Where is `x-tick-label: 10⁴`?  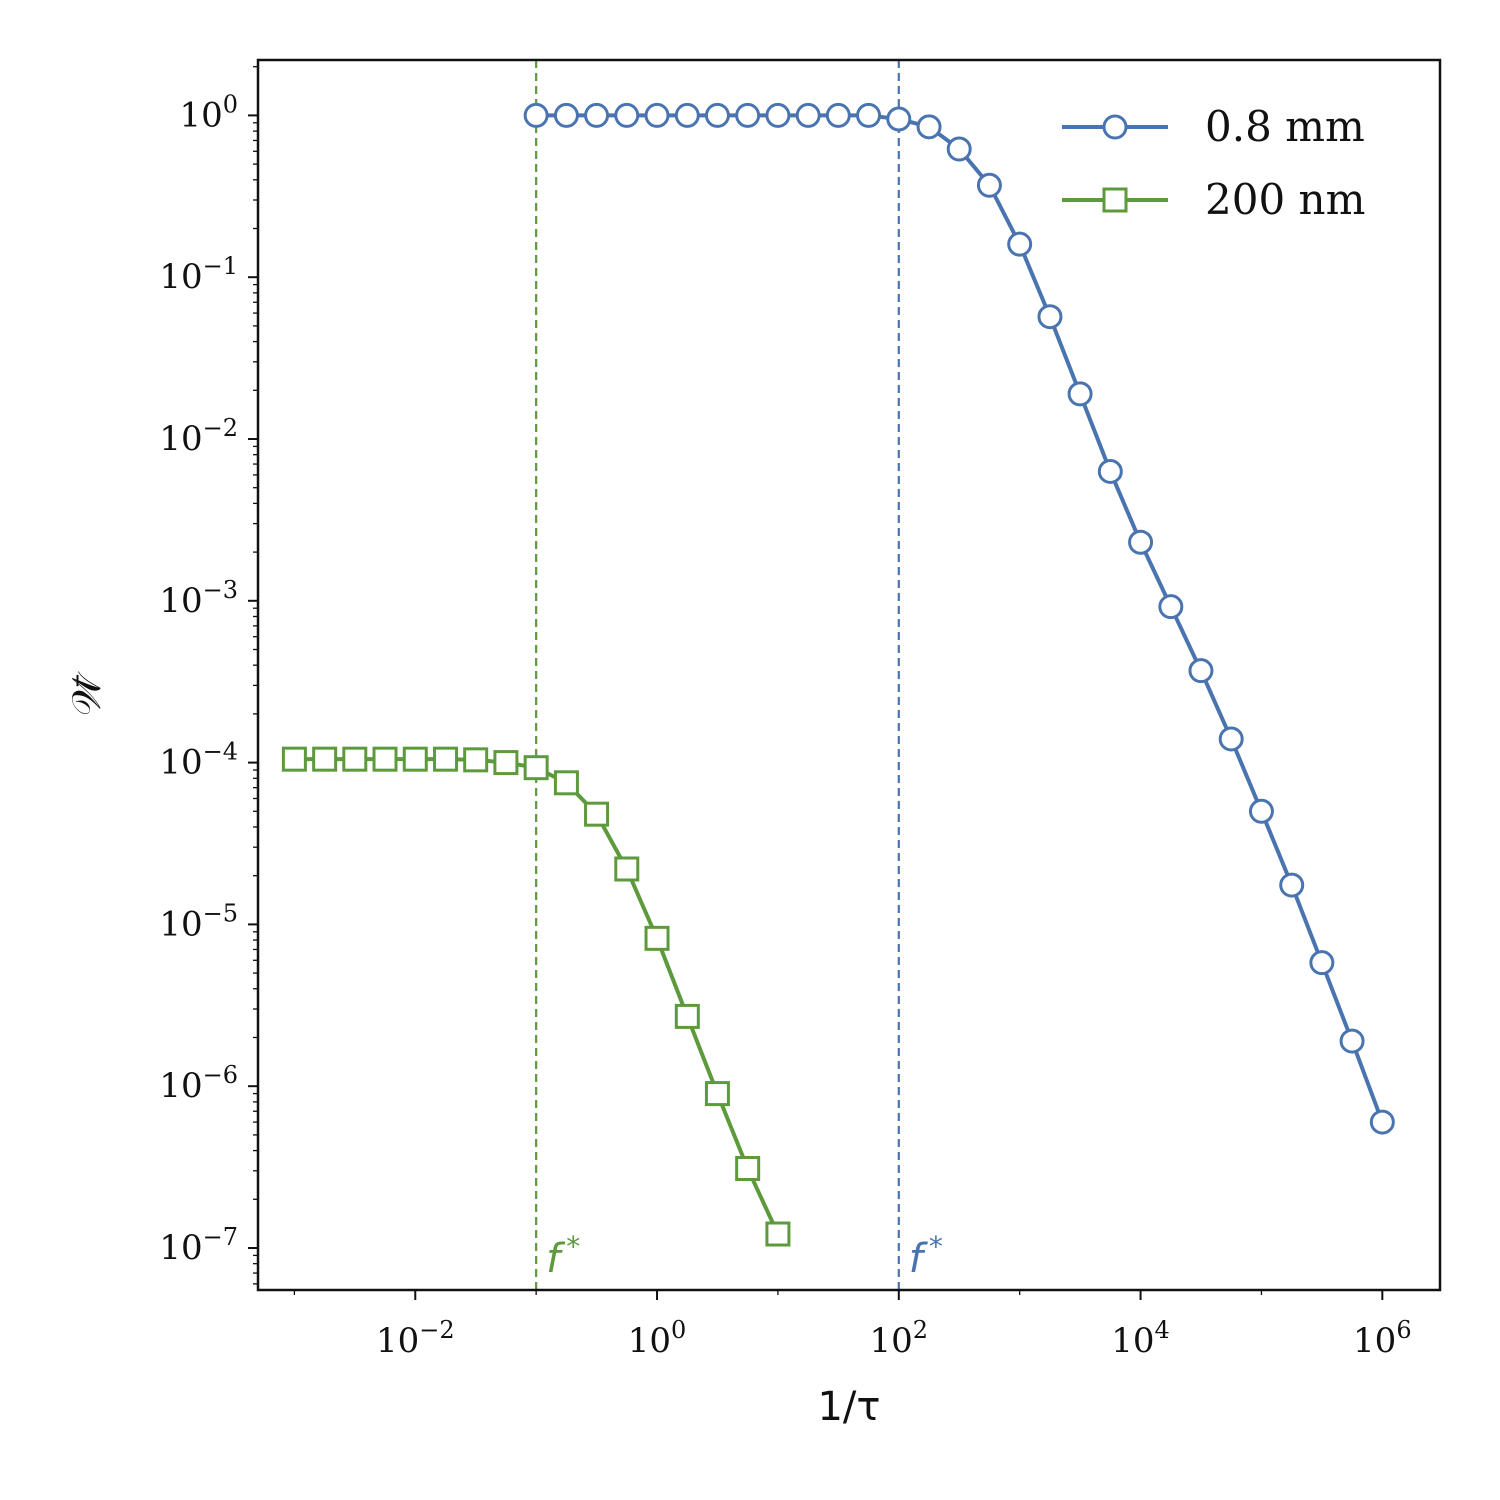 x-tick-label: 10⁴ is located at coordinates (1140, 1338).